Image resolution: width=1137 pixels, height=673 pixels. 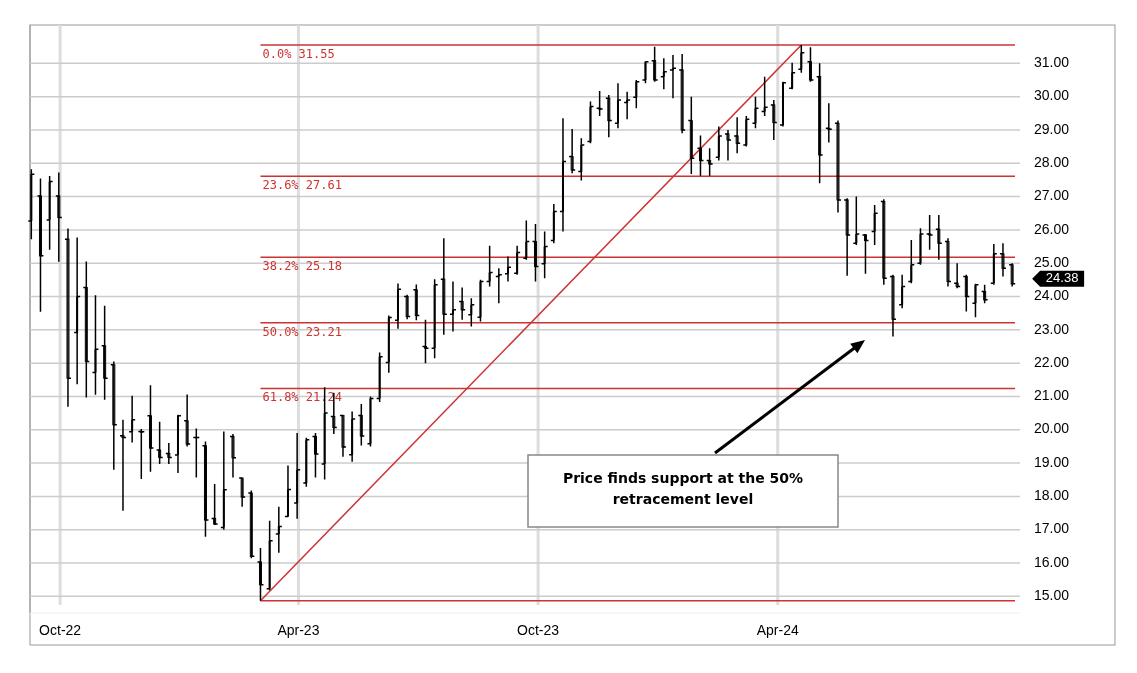 I want to click on ref-line-label: 23.6% 27.61, so click(x=302, y=185).